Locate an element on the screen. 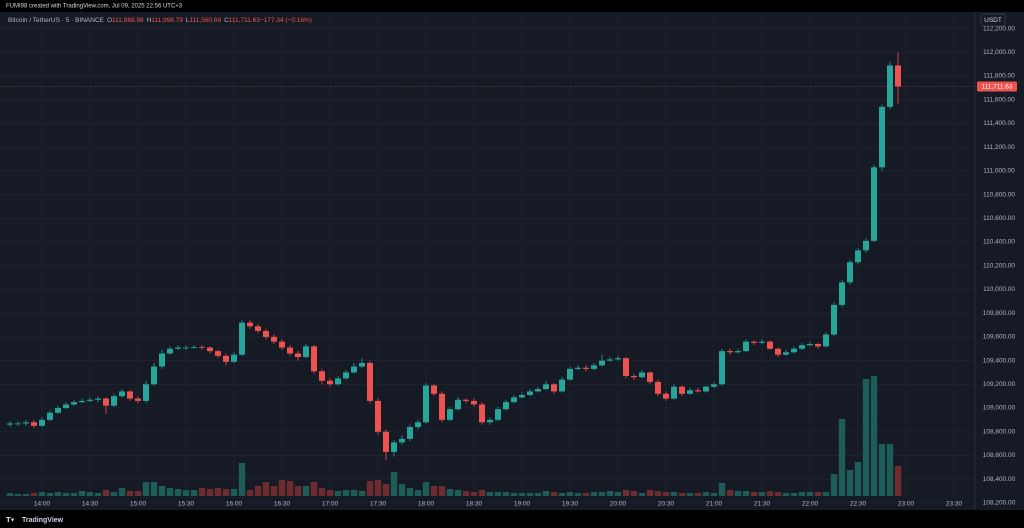  y-tick-label: 110,800.00 is located at coordinates (999, 194).